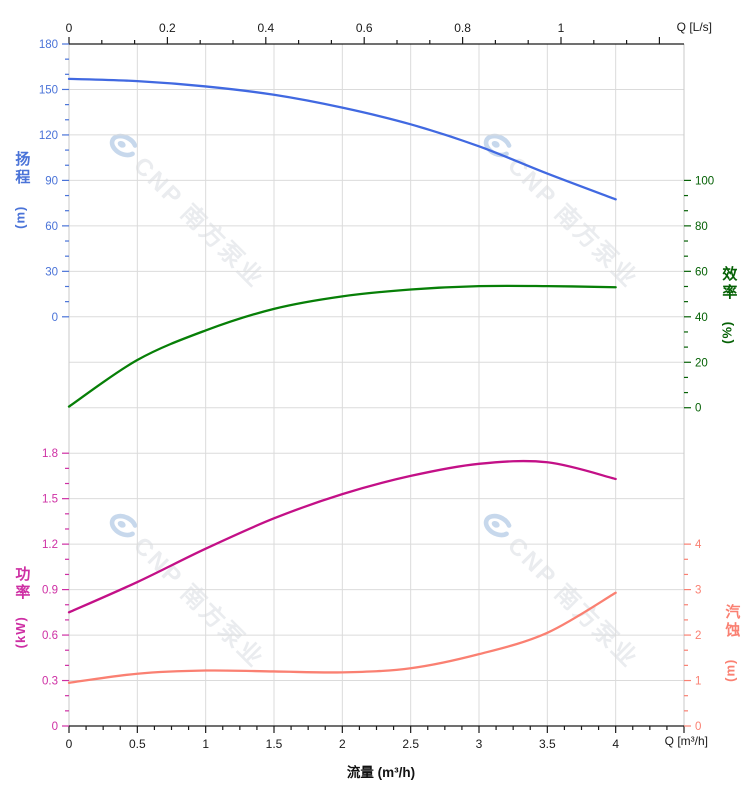 The height and width of the screenshot is (797, 752). I want to click on svg-text: 0.3, so click(50, 682).